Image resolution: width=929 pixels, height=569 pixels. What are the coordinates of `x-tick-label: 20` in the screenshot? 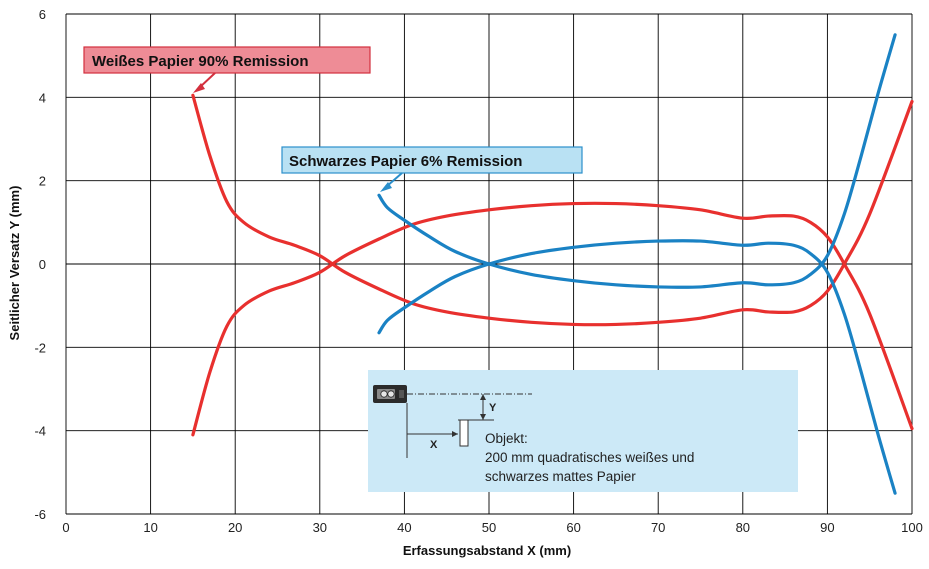 It's located at (235, 527).